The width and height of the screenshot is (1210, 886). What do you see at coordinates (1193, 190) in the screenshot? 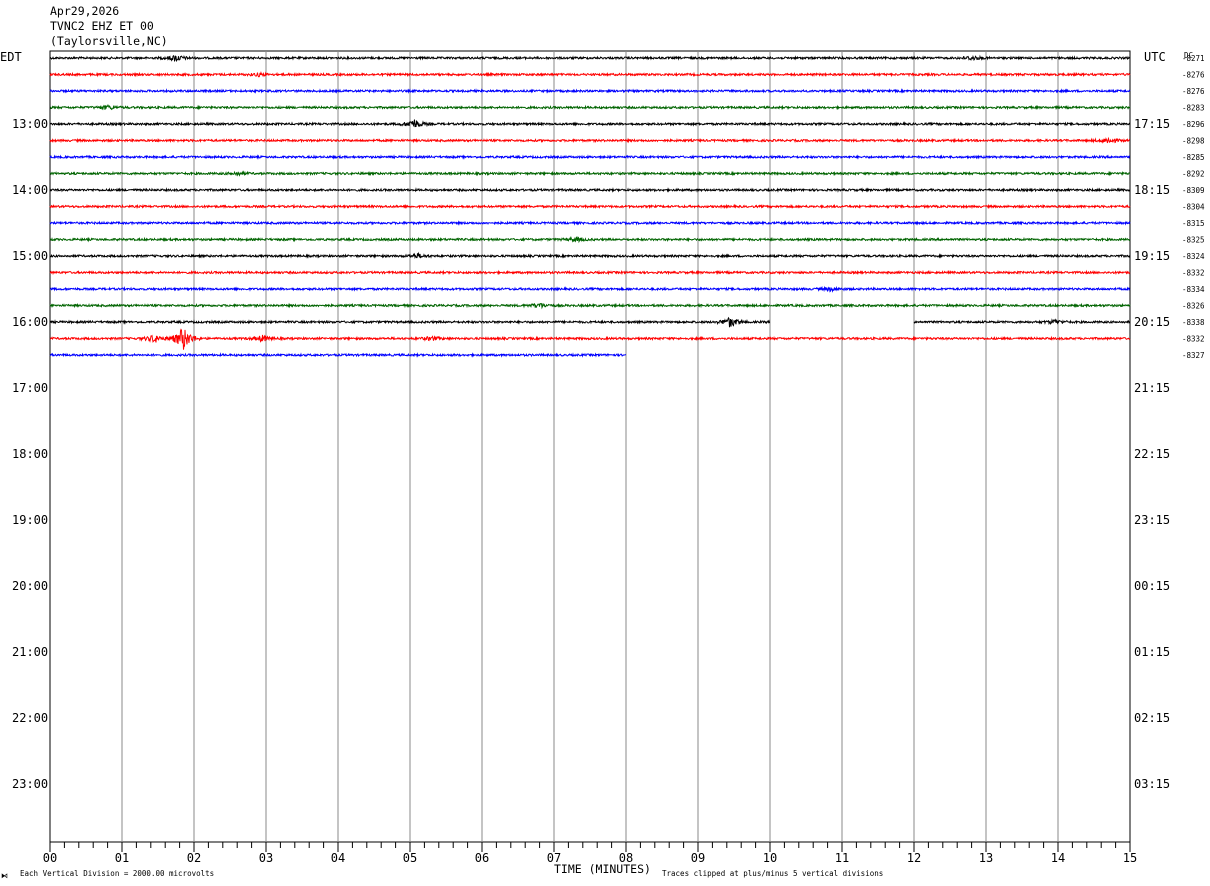
I see `dc-offset-label: -8309` at bounding box center [1193, 190].